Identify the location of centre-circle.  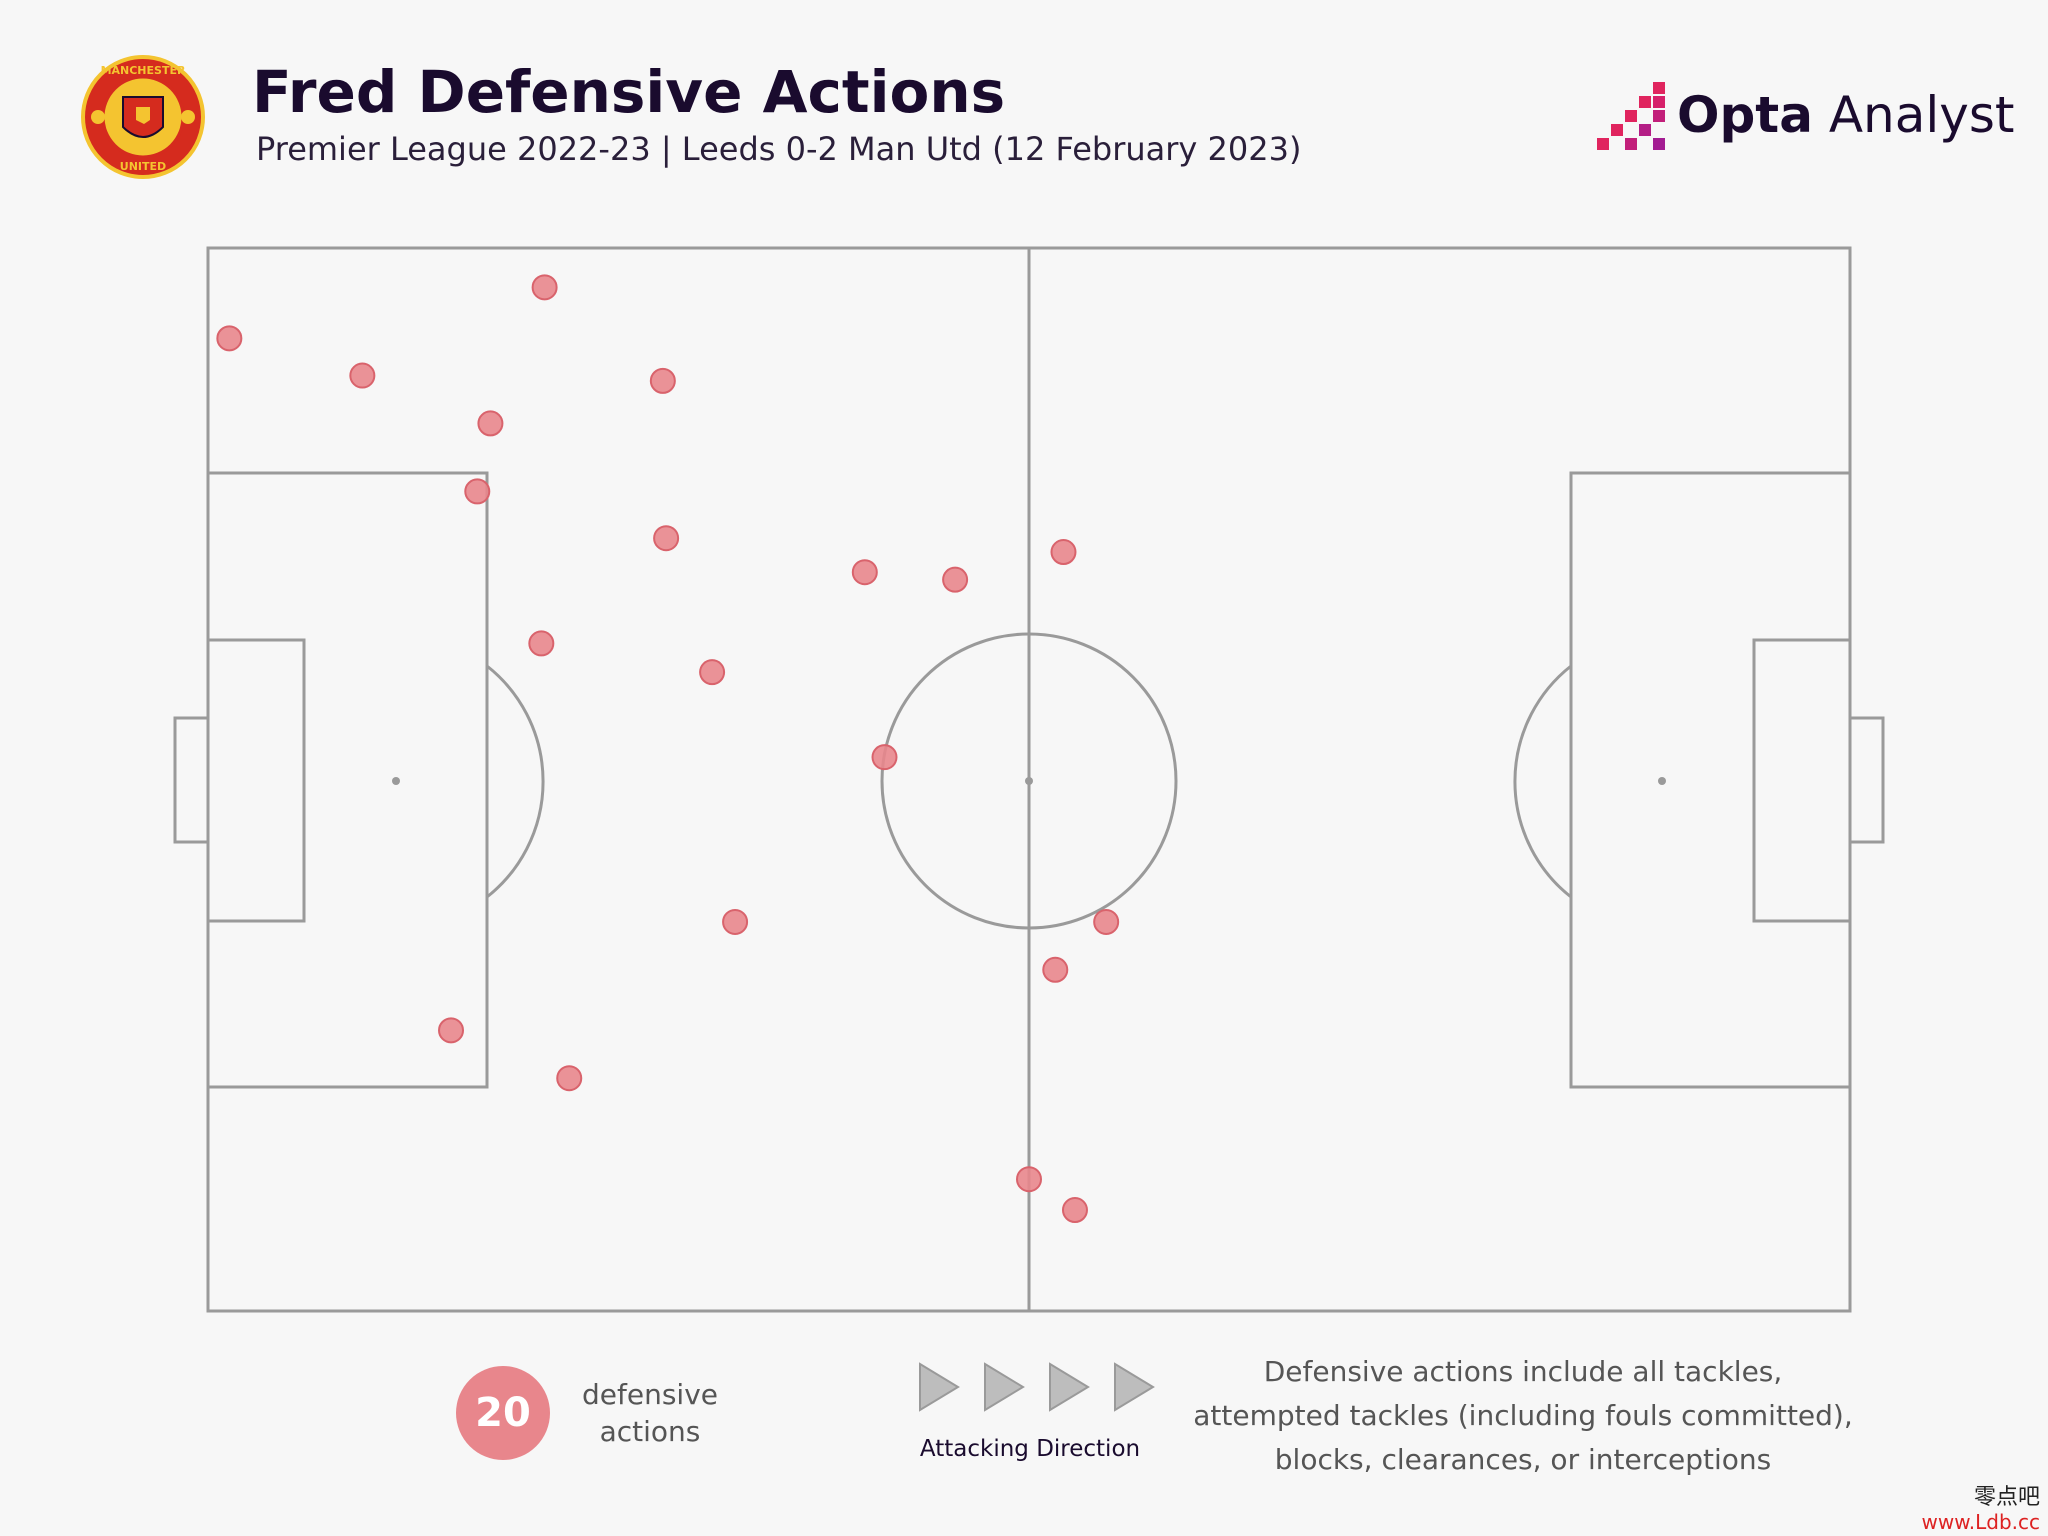
(1029, 781).